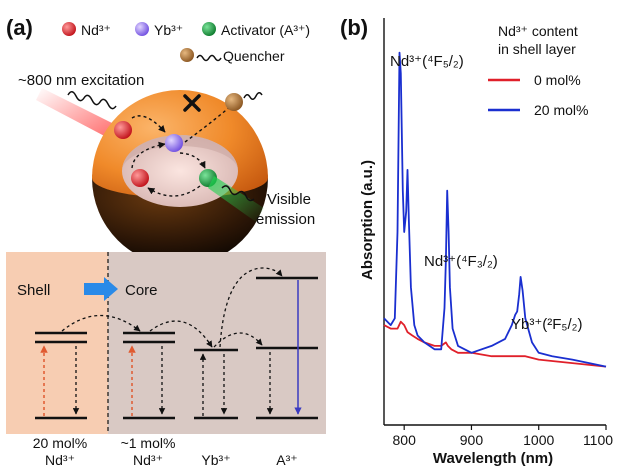 This screenshot has height=469, width=623. I want to click on core-rim-shadow, so click(180, 153).